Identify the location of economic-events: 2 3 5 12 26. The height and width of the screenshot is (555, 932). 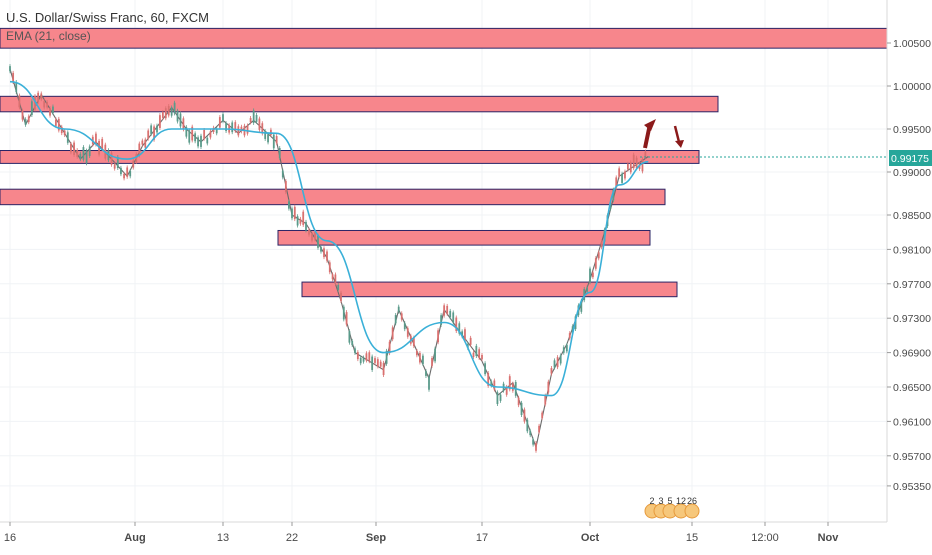
(672, 507).